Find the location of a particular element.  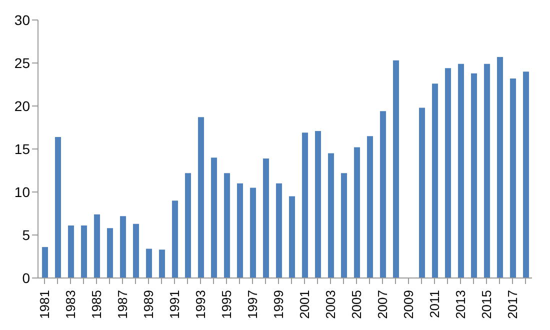

x-tick-label: 2009 is located at coordinates (408, 304).